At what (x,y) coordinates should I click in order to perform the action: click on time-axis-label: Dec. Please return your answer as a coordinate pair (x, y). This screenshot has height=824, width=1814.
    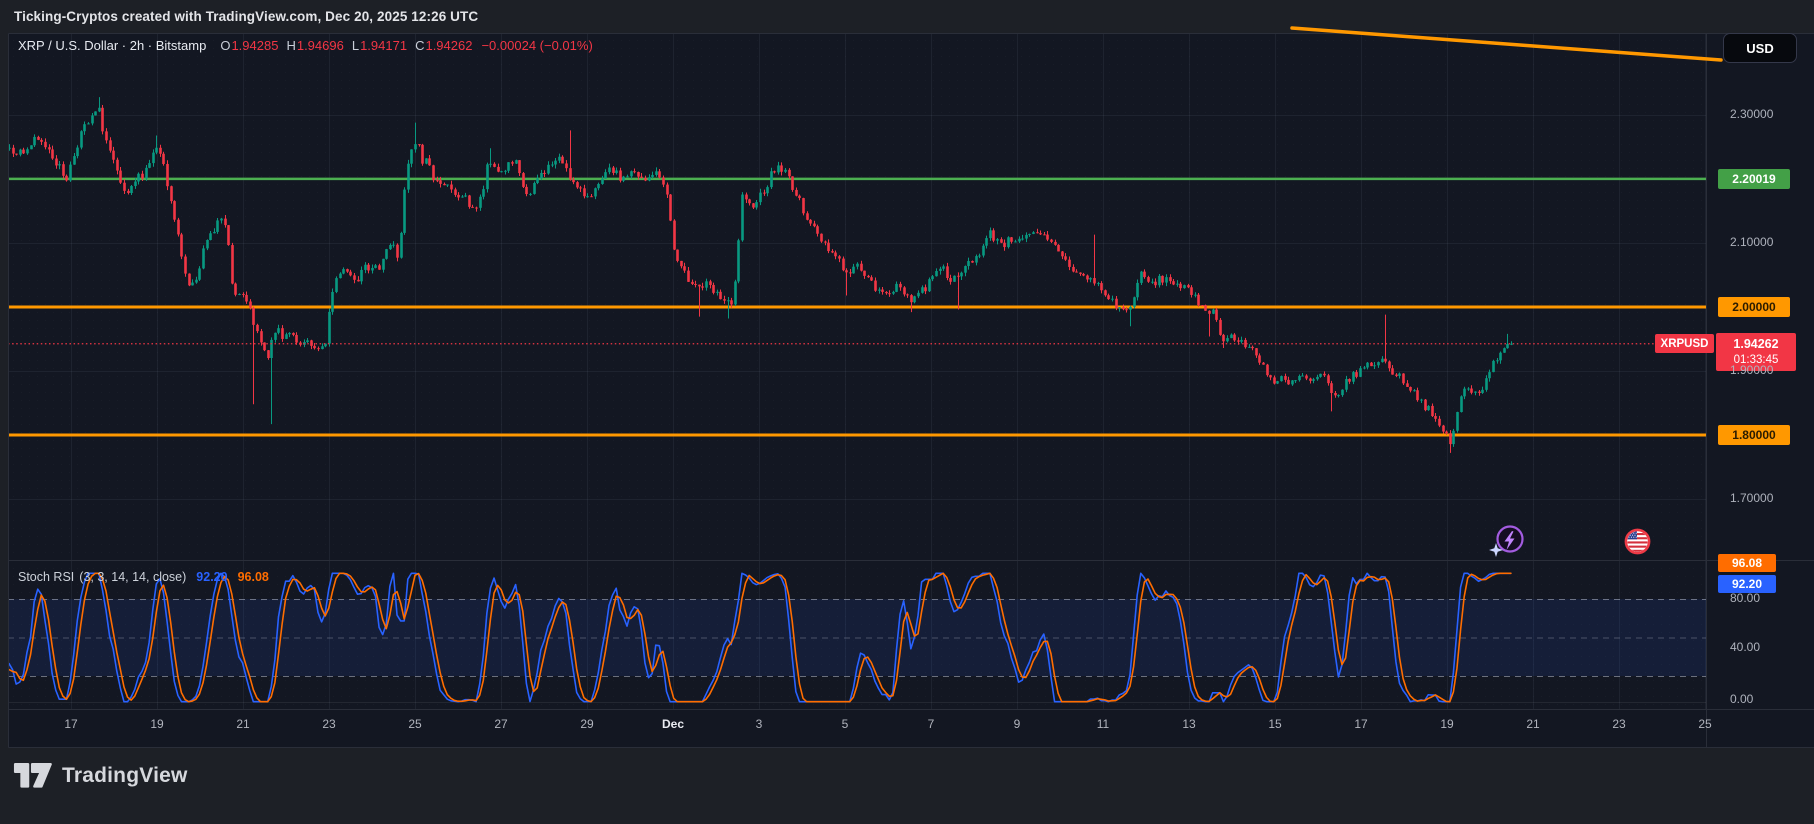
    Looking at the image, I should click on (673, 724).